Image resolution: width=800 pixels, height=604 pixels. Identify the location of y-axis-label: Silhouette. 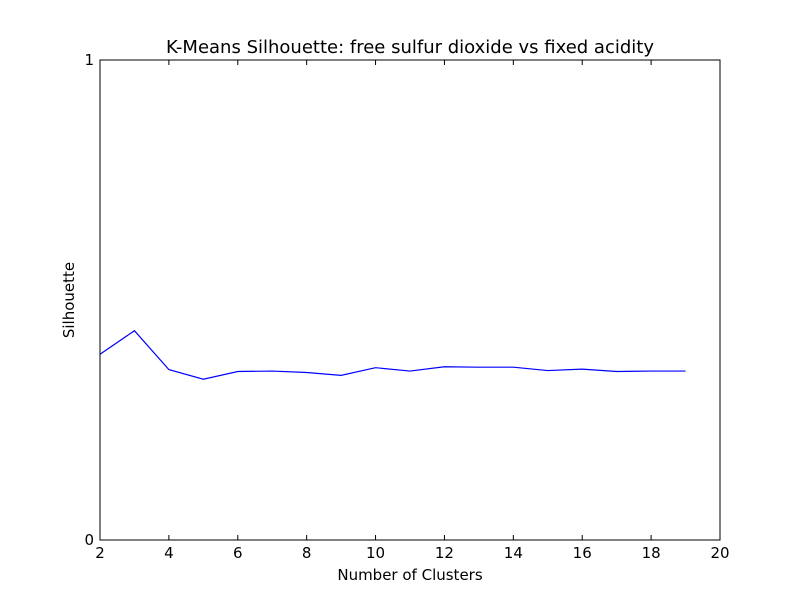
(69, 300).